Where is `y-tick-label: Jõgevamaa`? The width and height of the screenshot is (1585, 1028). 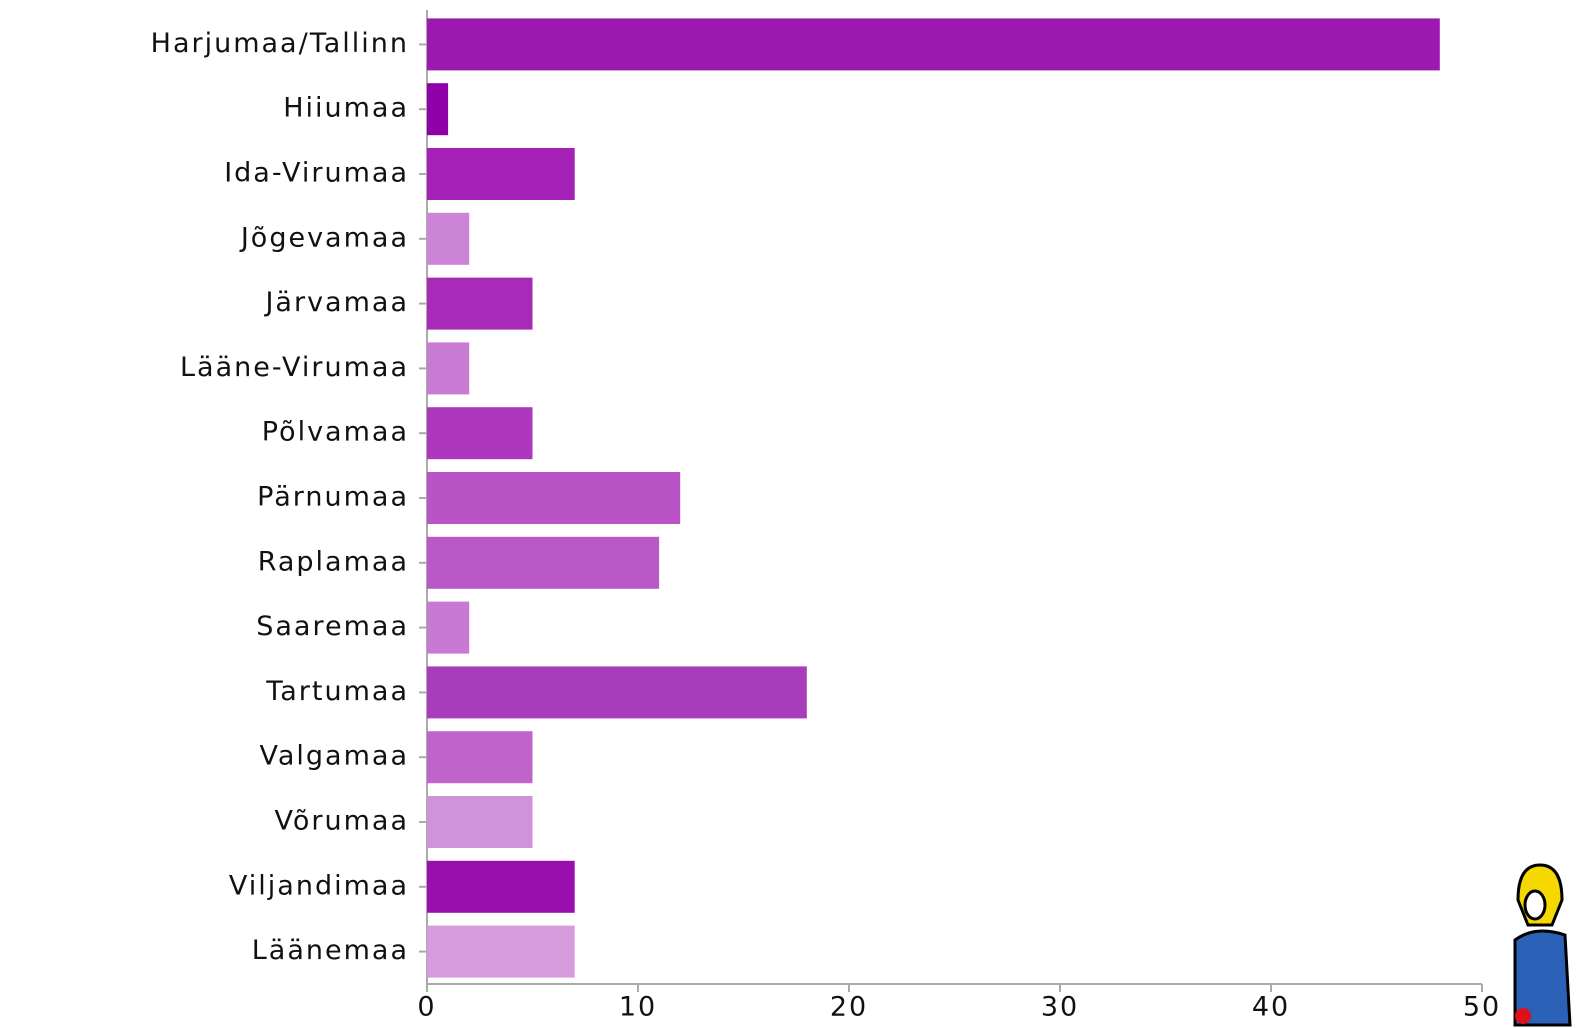 y-tick-label: Jõgevamaa is located at coordinates (324, 237).